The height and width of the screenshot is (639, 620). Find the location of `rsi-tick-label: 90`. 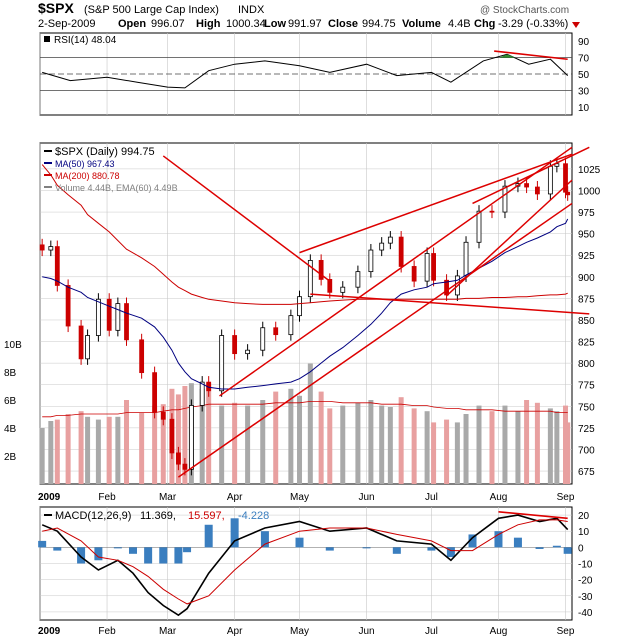

rsi-tick-label: 90 is located at coordinates (584, 42).